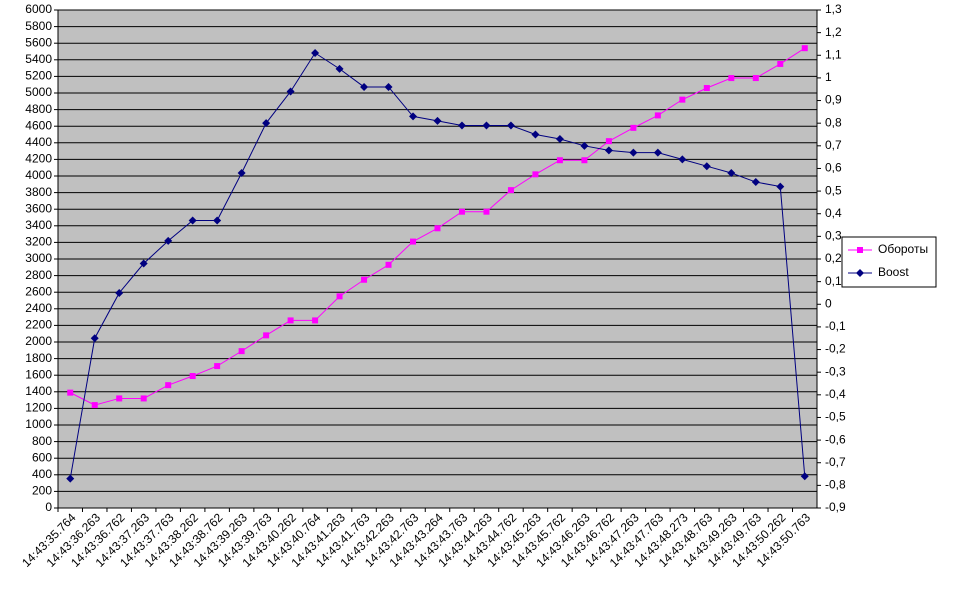 The height and width of the screenshot is (590, 960). Describe the element at coordinates (835, 485) in the screenshot. I see `y2-tick-label: -0,8` at that location.